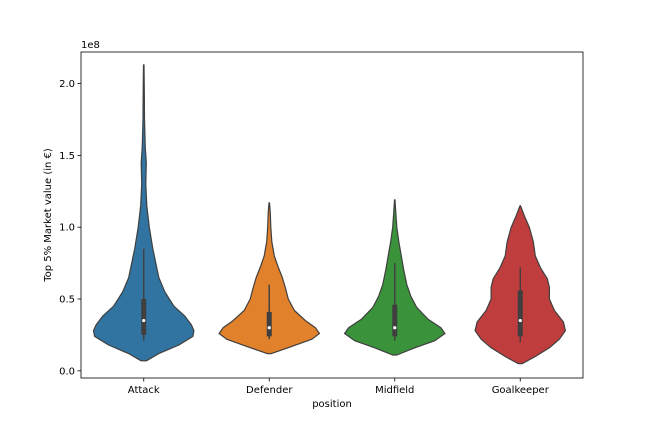 The width and height of the screenshot is (648, 432). I want to click on y-tick-label: 1.0, so click(67, 228).